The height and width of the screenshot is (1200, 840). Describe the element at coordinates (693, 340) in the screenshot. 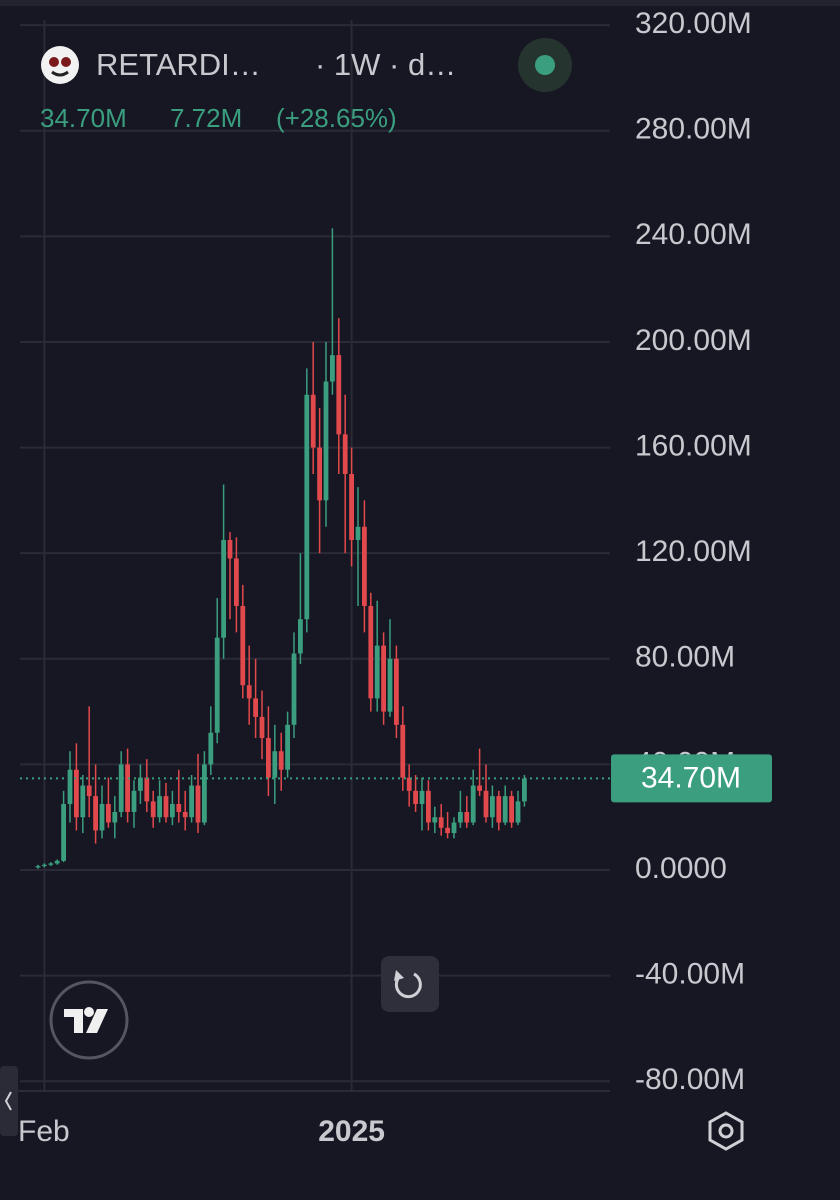

I see `y-tick-label: 200.00M` at that location.